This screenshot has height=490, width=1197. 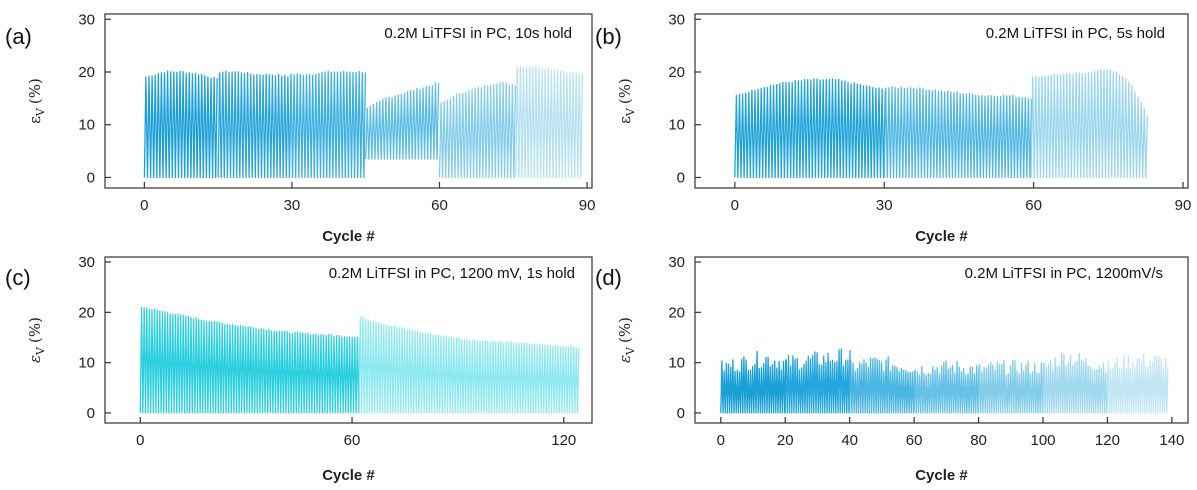 I want to click on x-tick-label: 40, so click(x=849, y=440).